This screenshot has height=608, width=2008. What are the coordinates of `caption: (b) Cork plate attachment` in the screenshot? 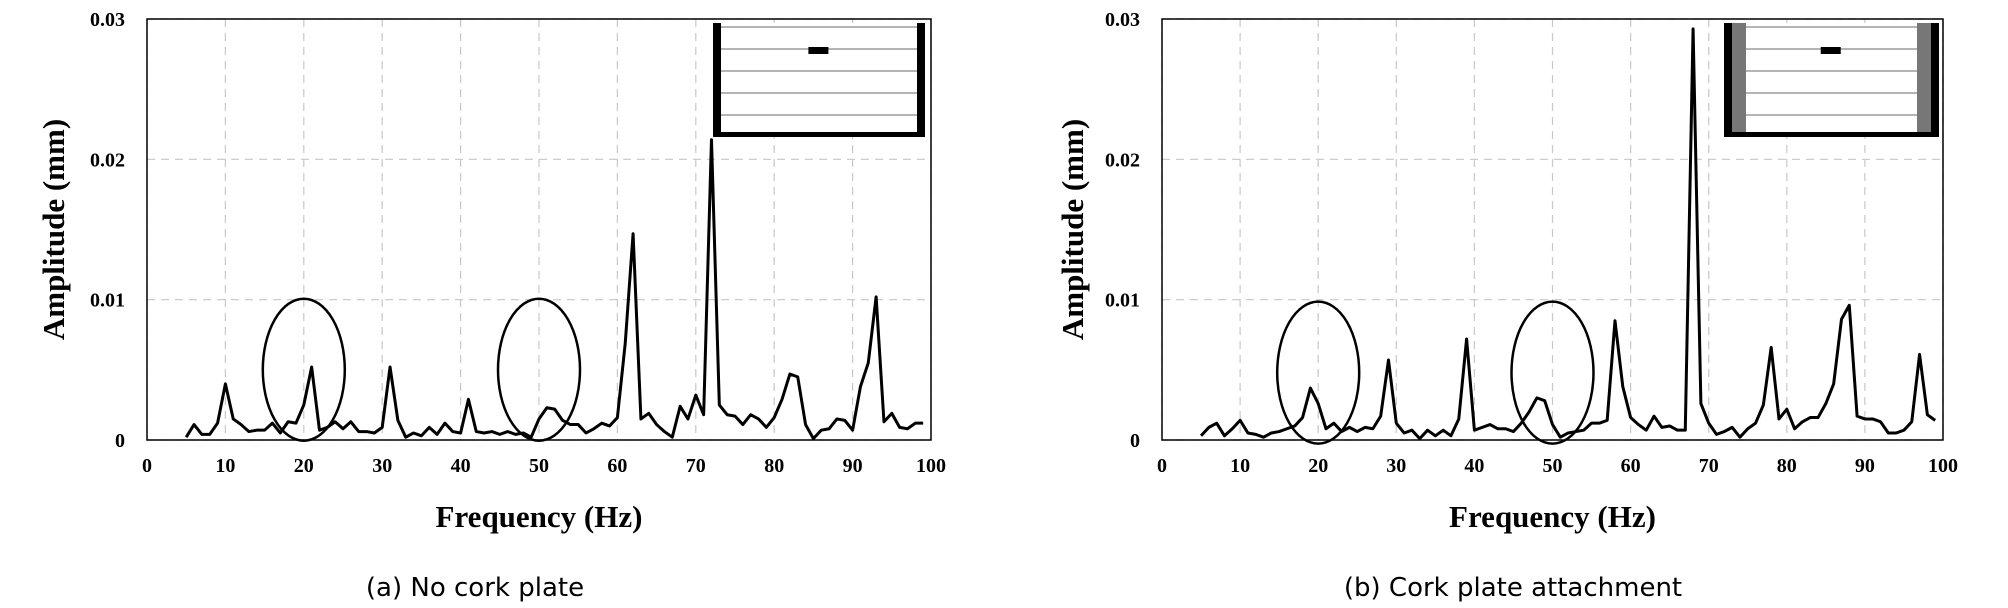 It's located at (1513, 588).